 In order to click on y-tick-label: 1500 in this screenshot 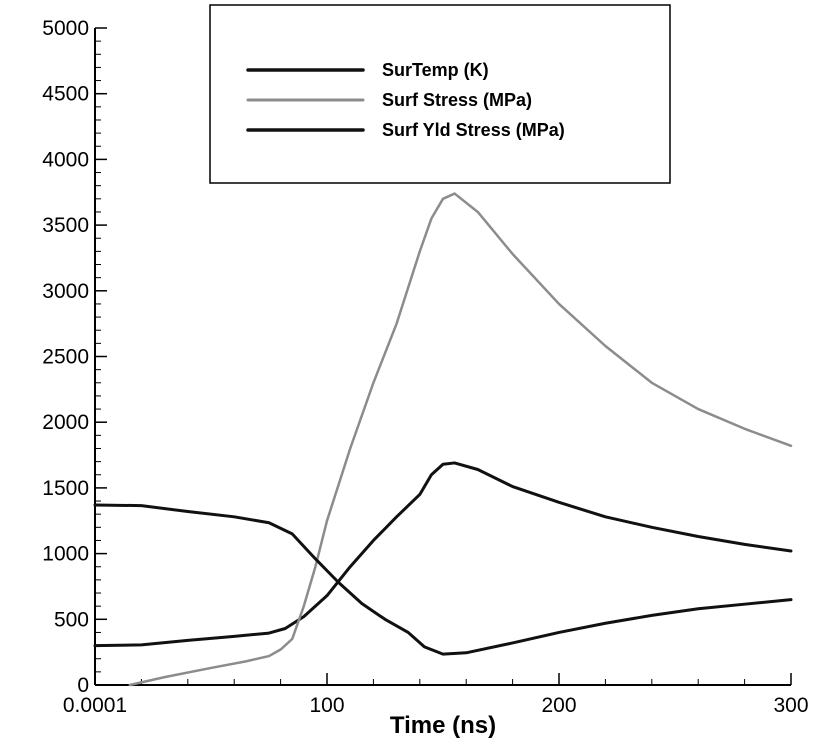, I will do `click(65, 488)`.